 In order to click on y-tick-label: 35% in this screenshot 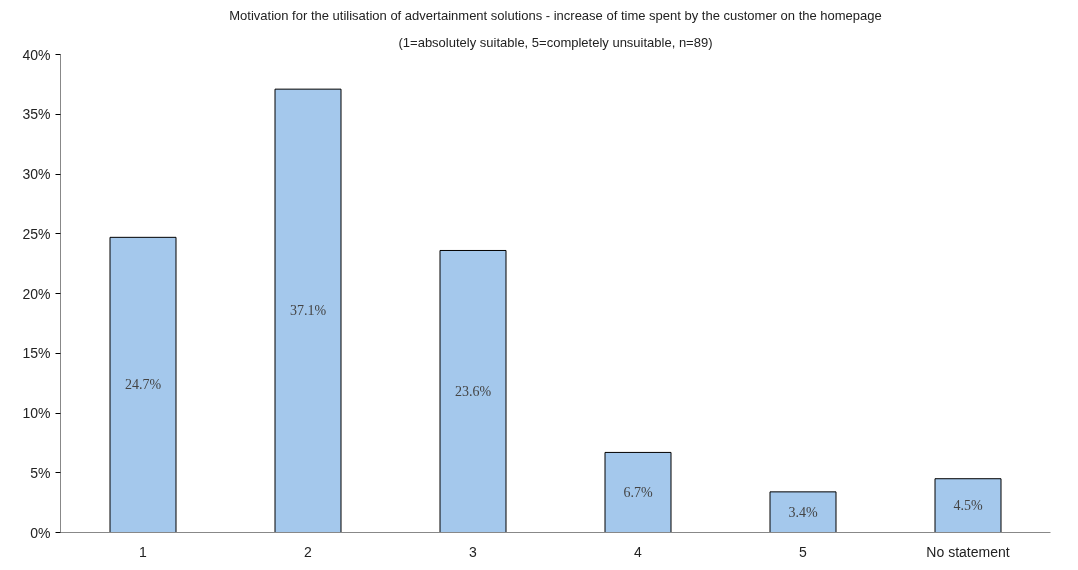, I will do `click(36, 114)`.